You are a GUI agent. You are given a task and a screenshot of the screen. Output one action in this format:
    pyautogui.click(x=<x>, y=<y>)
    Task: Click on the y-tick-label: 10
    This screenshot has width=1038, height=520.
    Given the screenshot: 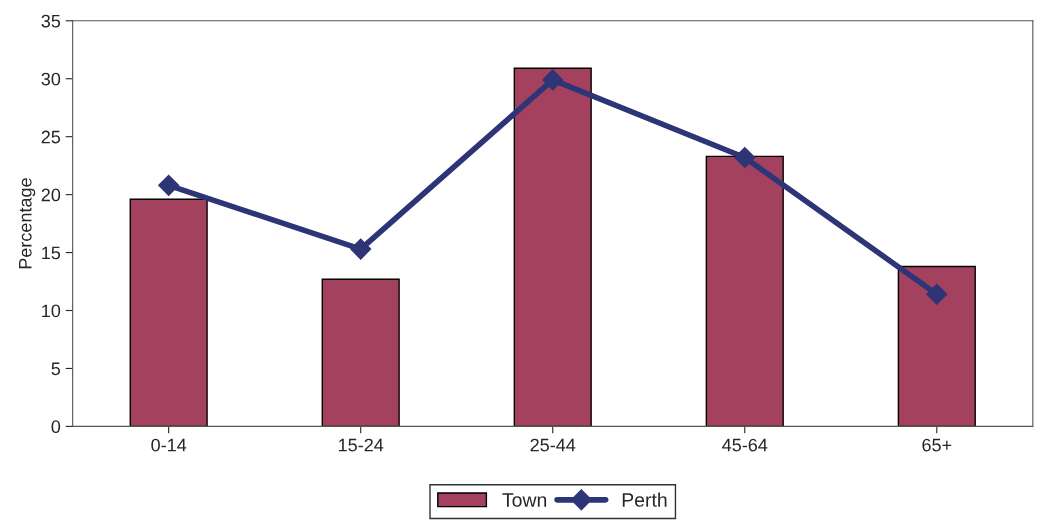 What is the action you would take?
    pyautogui.click(x=51, y=311)
    